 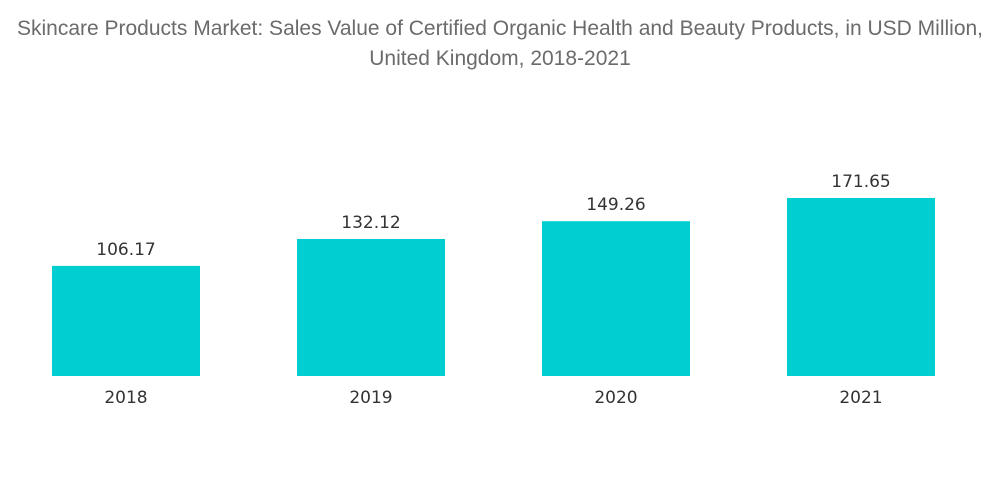 What do you see at coordinates (371, 307) in the screenshot?
I see `bar-2019` at bounding box center [371, 307].